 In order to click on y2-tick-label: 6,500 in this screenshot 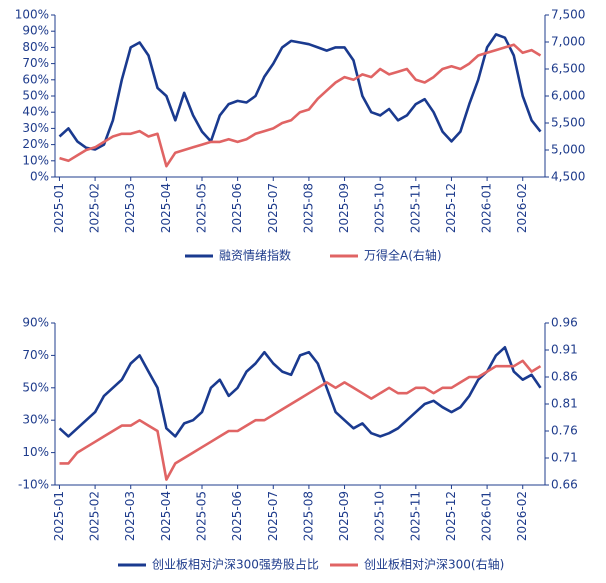, I will do `click(568, 69)`.